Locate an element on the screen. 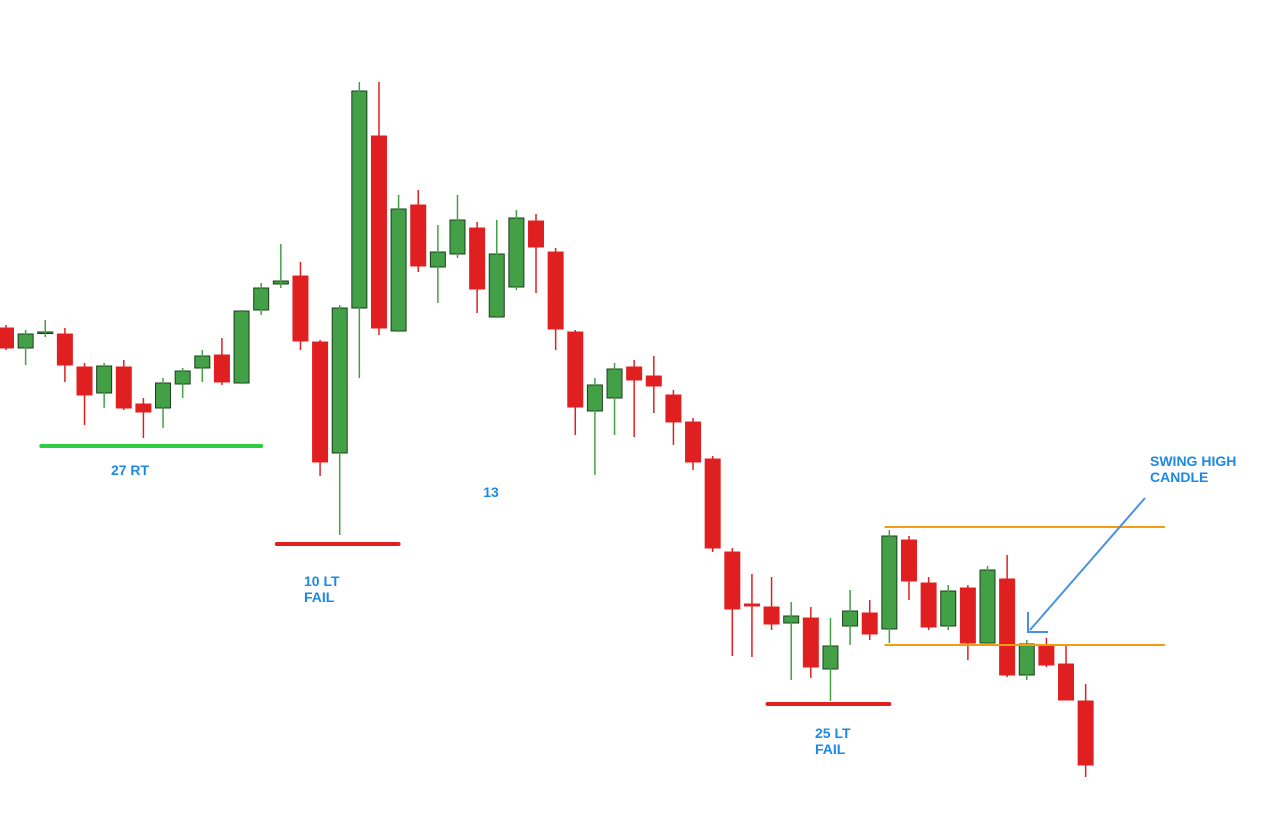  annotation: CANDLE is located at coordinates (1179, 477).